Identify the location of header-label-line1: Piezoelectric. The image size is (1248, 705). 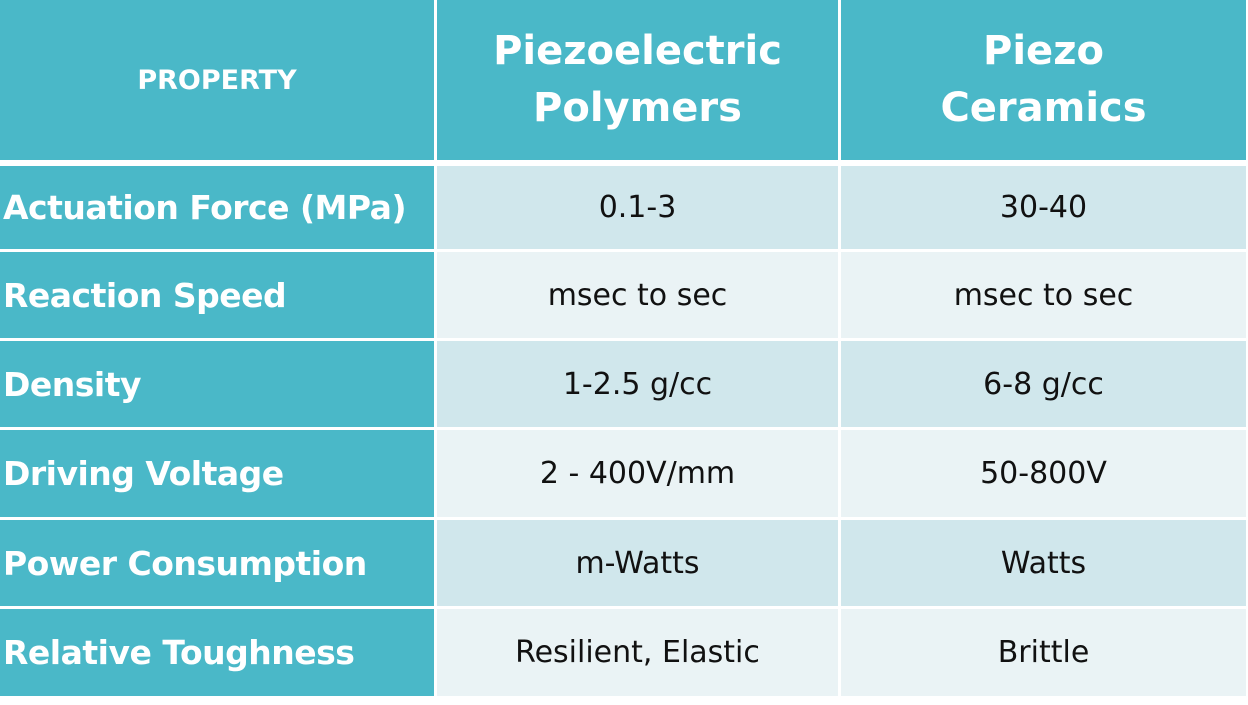
(637, 51).